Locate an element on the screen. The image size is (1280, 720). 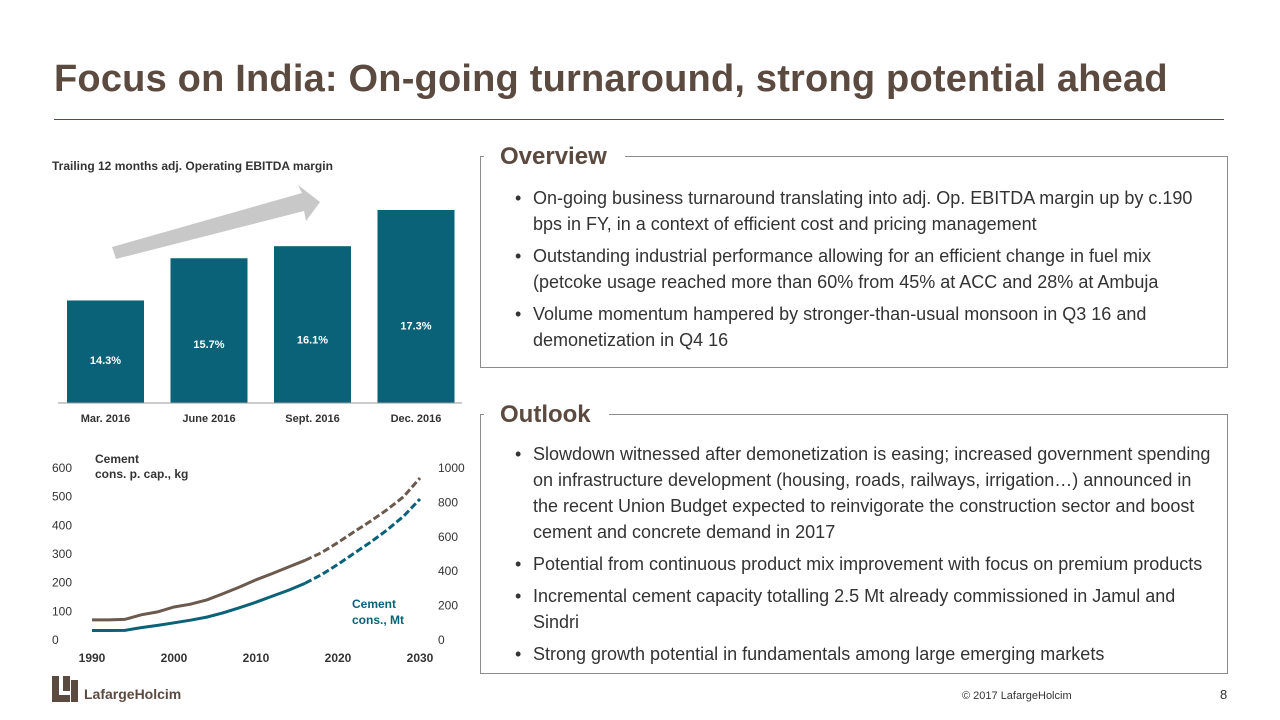
cement-right-y-tick: 800 is located at coordinates (448, 502).